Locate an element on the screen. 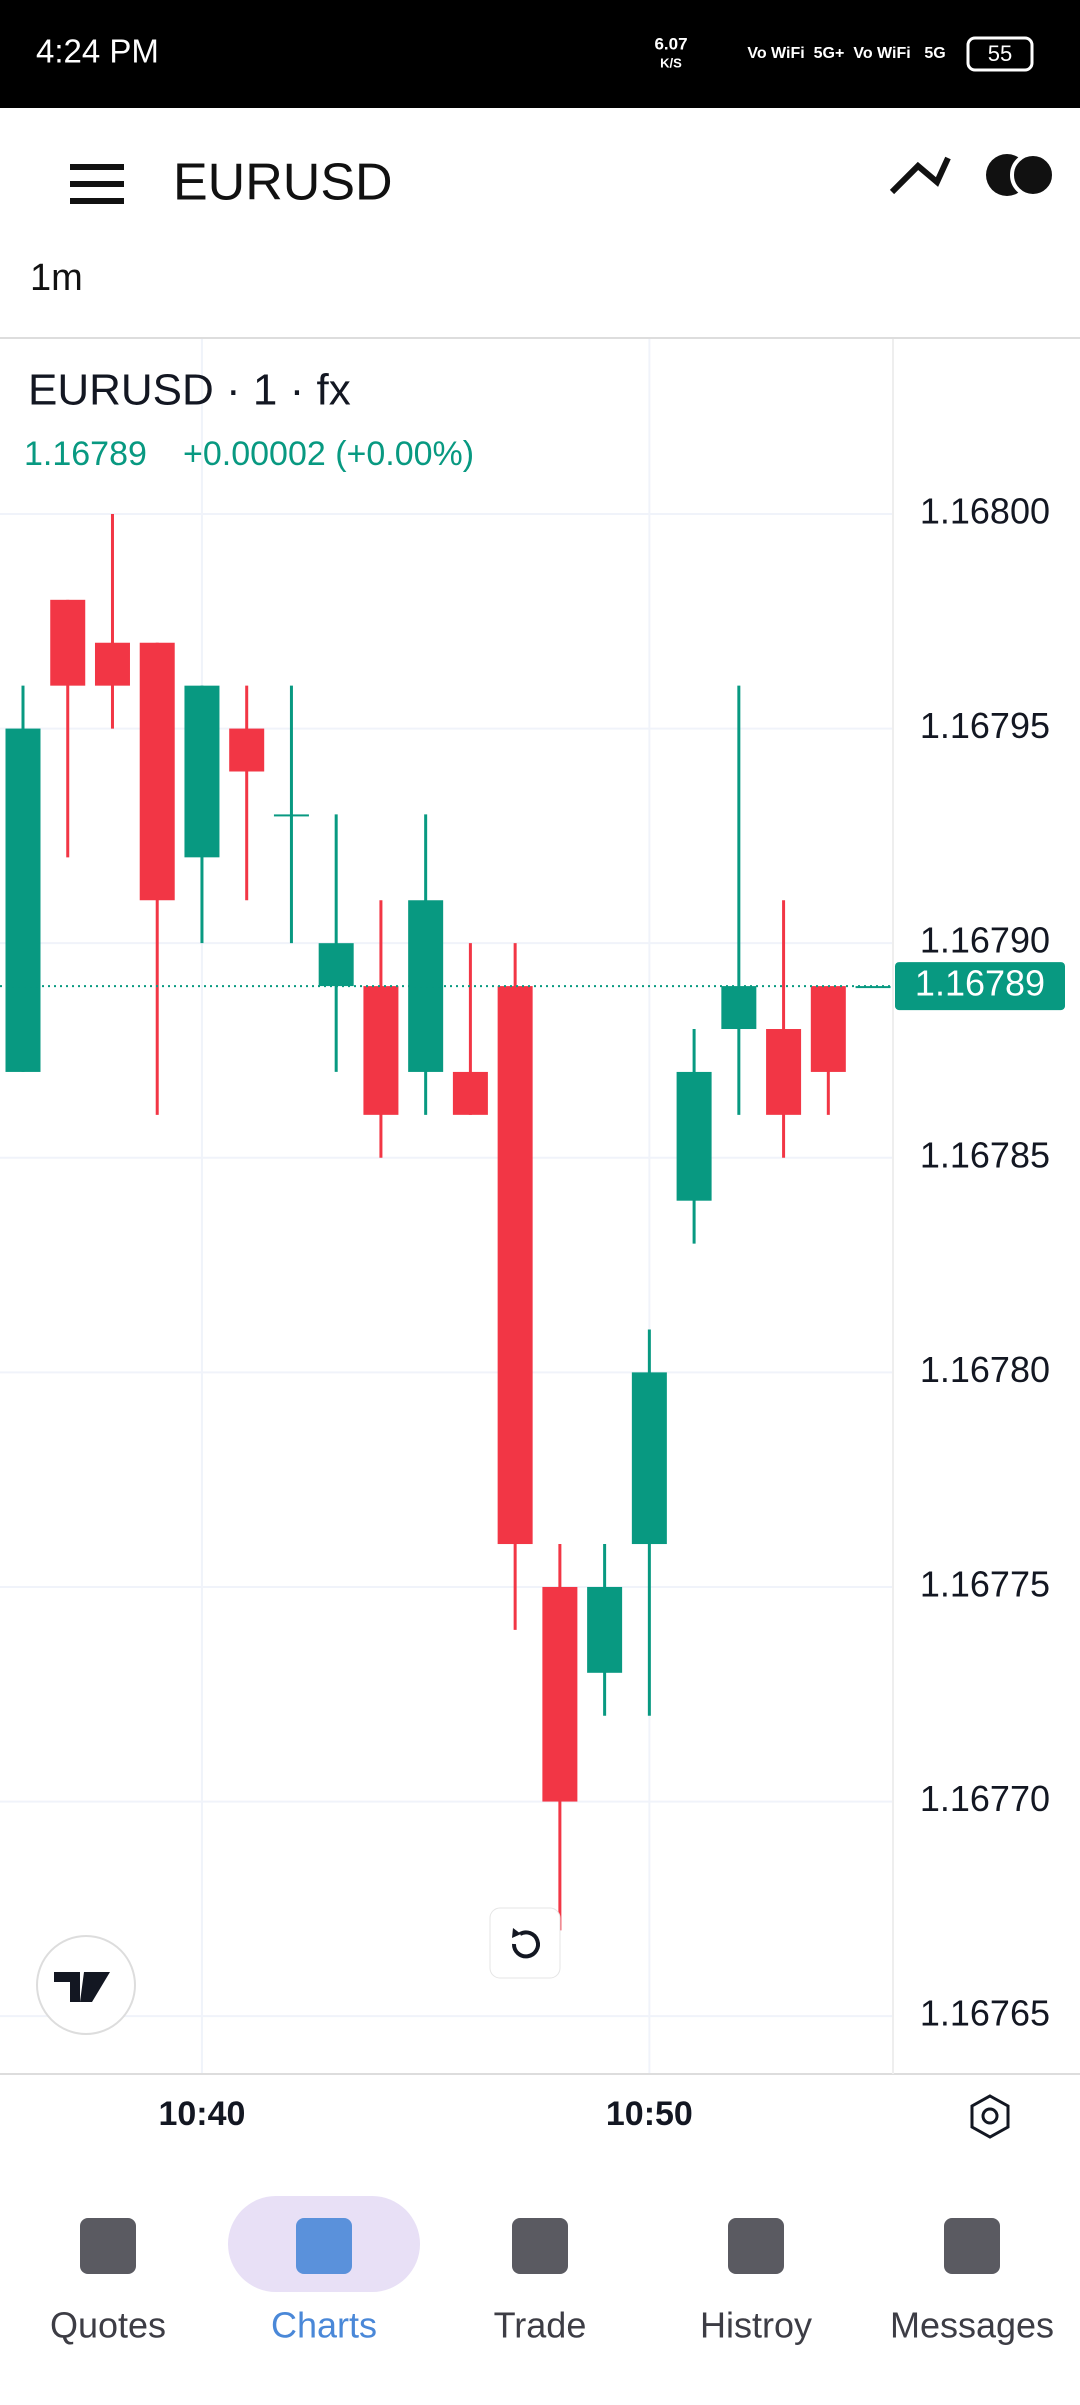 This screenshot has width=1080, height=2405. status-time: 4:24 PM is located at coordinates (97, 51).